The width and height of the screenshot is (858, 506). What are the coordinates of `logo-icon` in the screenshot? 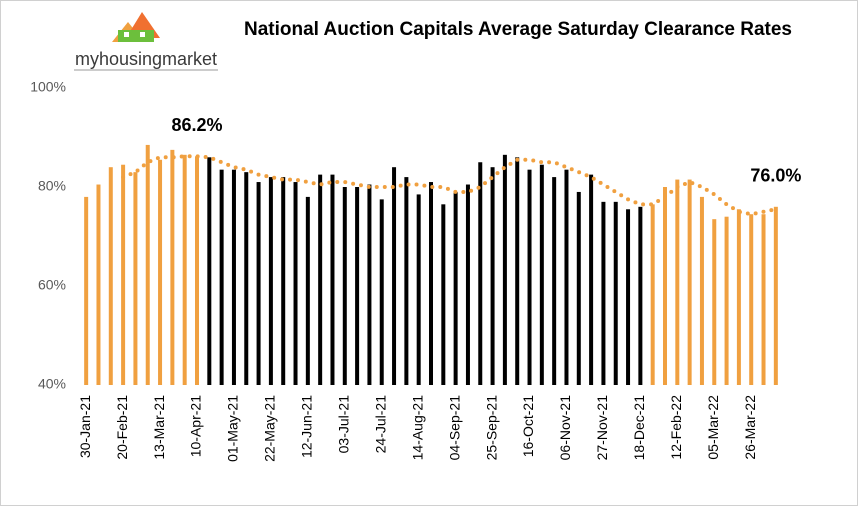 It's located at (136, 27).